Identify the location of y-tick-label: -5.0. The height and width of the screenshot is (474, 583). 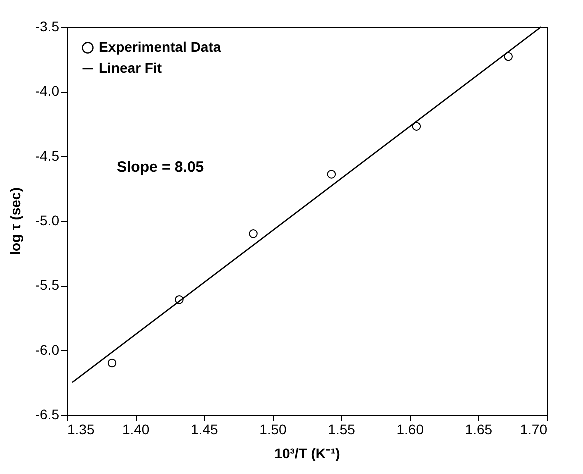
(47, 220).